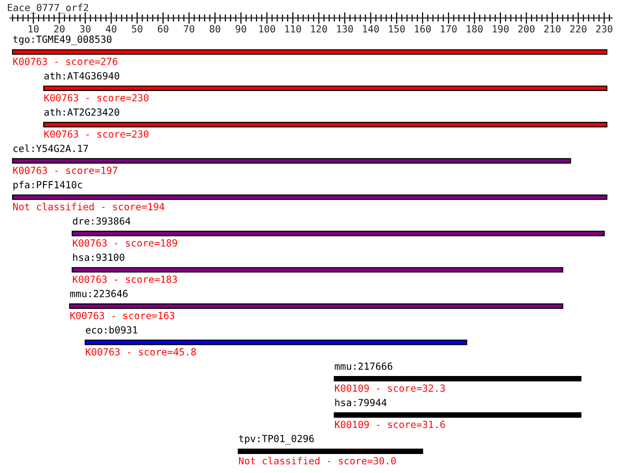 This screenshot has width=620, height=473. I want to click on y-tick-label: hsa:93100, so click(98, 257).